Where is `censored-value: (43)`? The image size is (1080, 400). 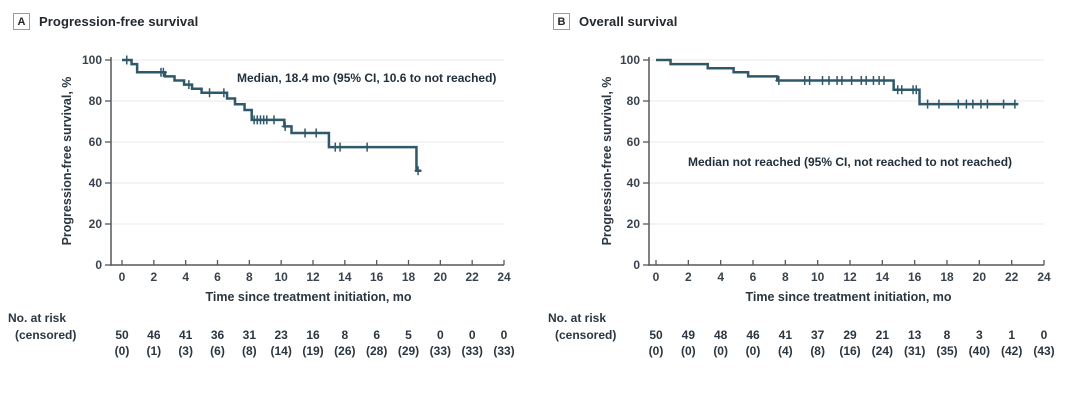 censored-value: (43) is located at coordinates (1044, 351).